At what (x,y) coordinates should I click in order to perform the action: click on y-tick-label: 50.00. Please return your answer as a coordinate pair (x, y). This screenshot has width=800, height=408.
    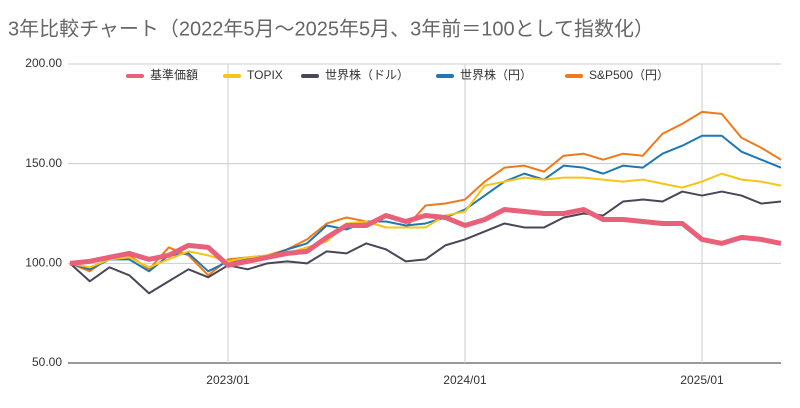
    Looking at the image, I should click on (47, 362).